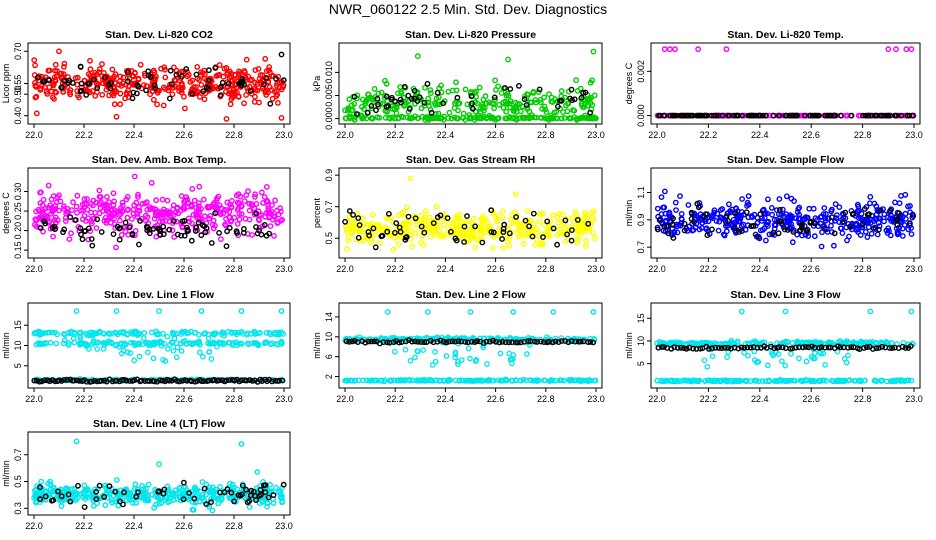  What do you see at coordinates (284, 399) in the screenshot?
I see `x-tick-label: 23.0` at bounding box center [284, 399].